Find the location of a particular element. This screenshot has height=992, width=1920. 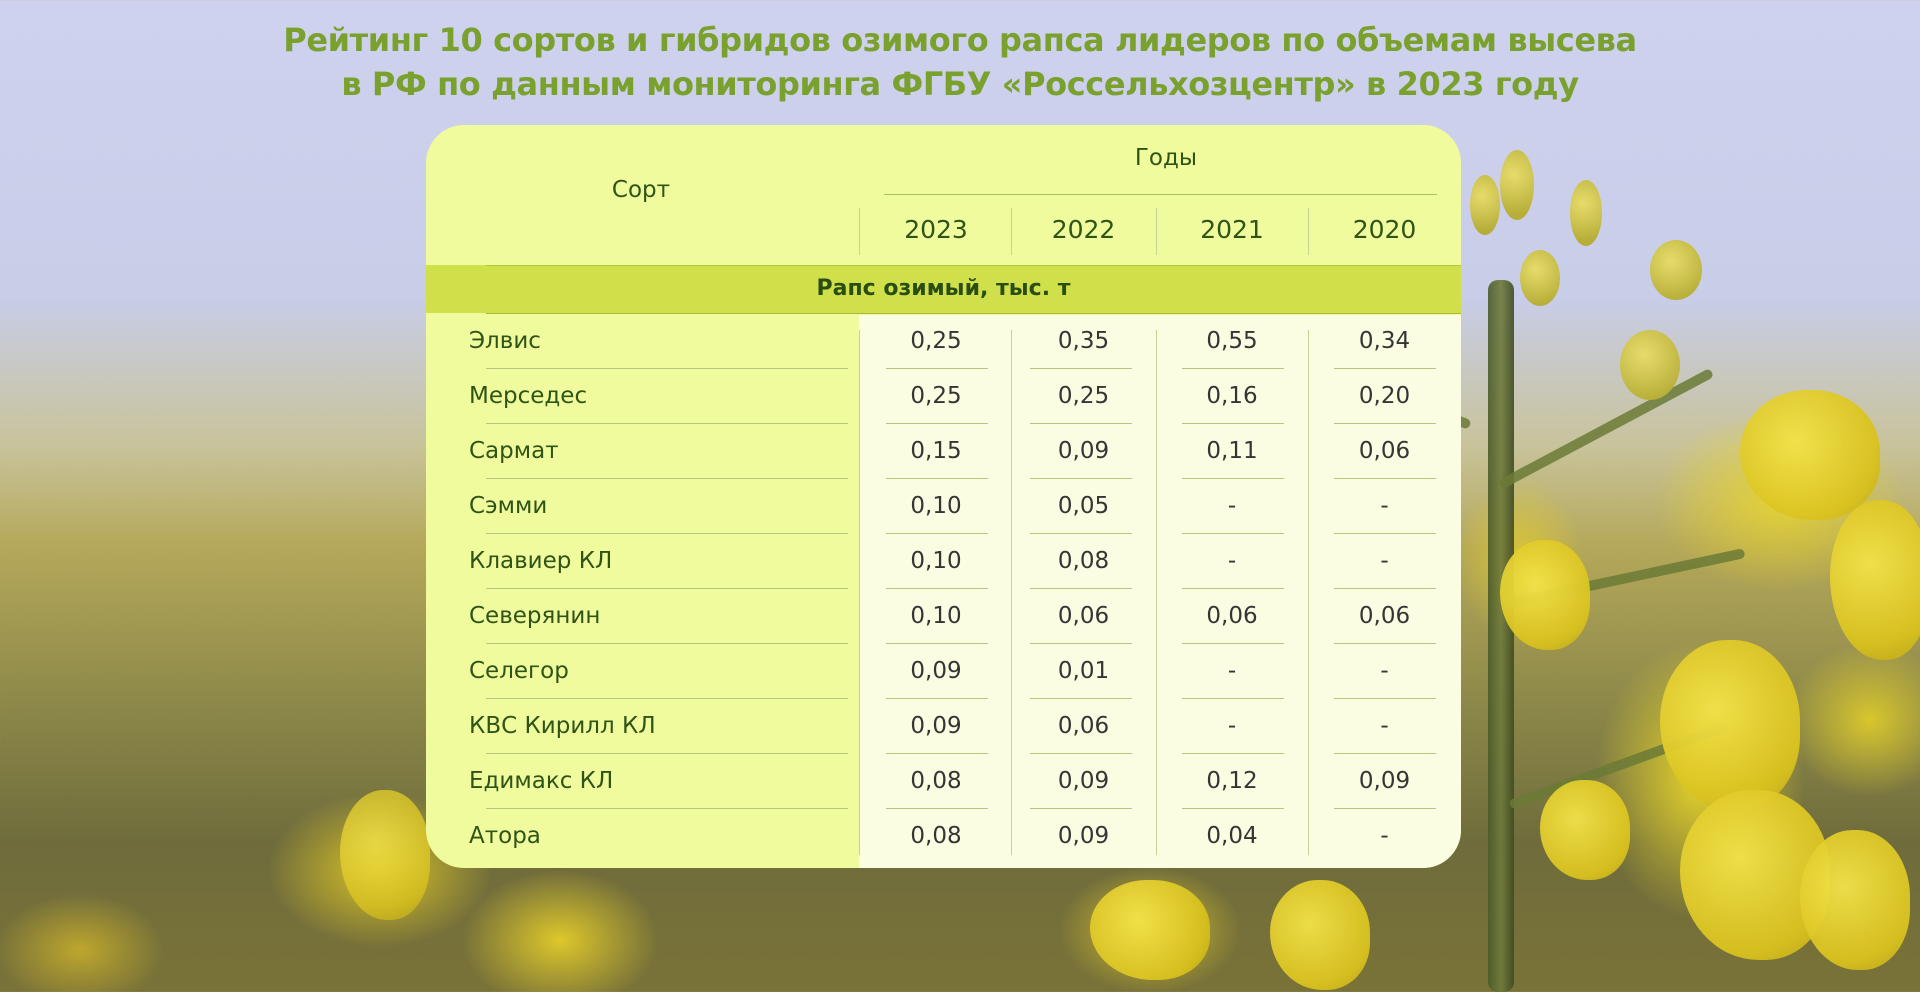

table-row: Сармат 0,15 0,09 0,11 0,06 is located at coordinates (943, 451).